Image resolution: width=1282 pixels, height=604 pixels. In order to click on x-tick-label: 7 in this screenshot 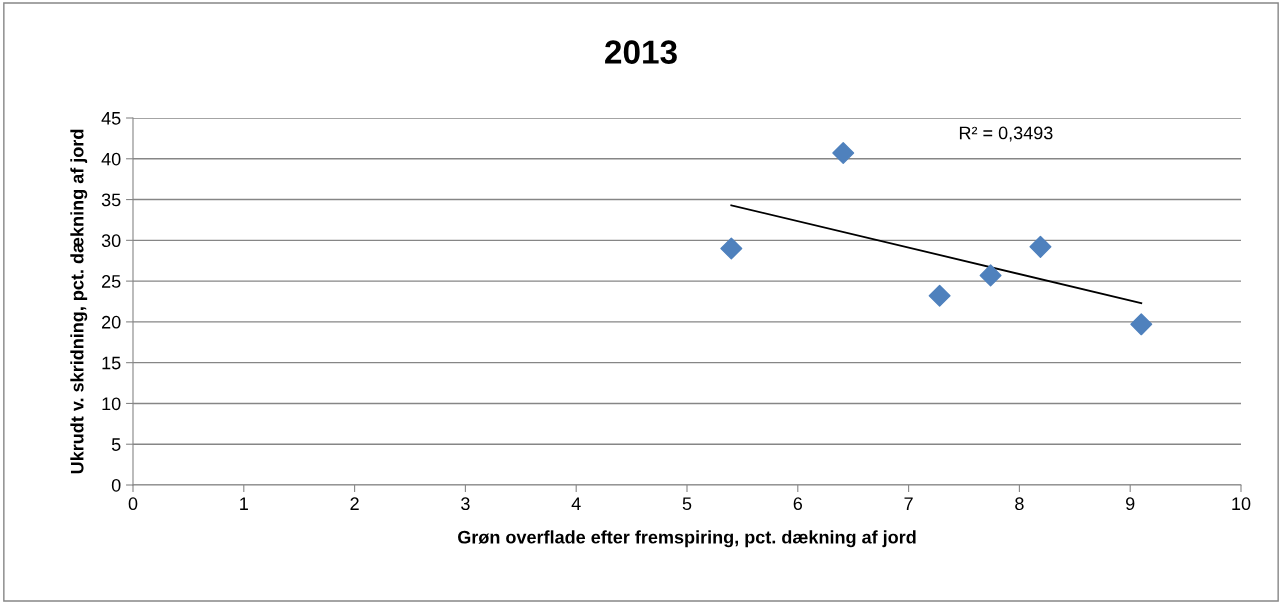, I will do `click(908, 503)`.